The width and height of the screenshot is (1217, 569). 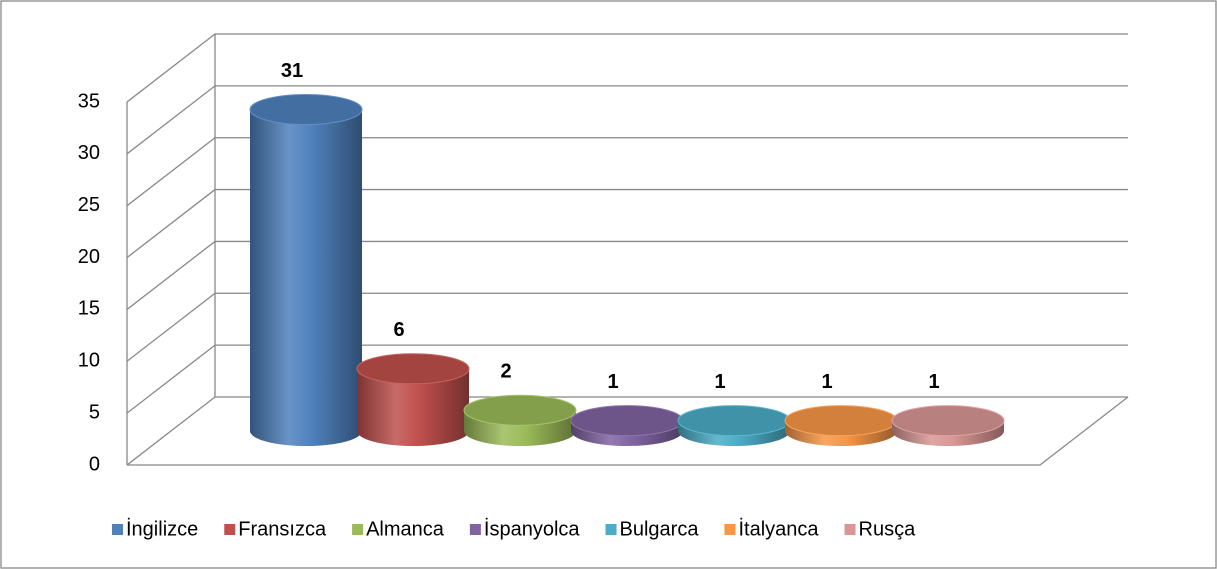 What do you see at coordinates (94, 412) in the screenshot?
I see `y-tick-label: 5` at bounding box center [94, 412].